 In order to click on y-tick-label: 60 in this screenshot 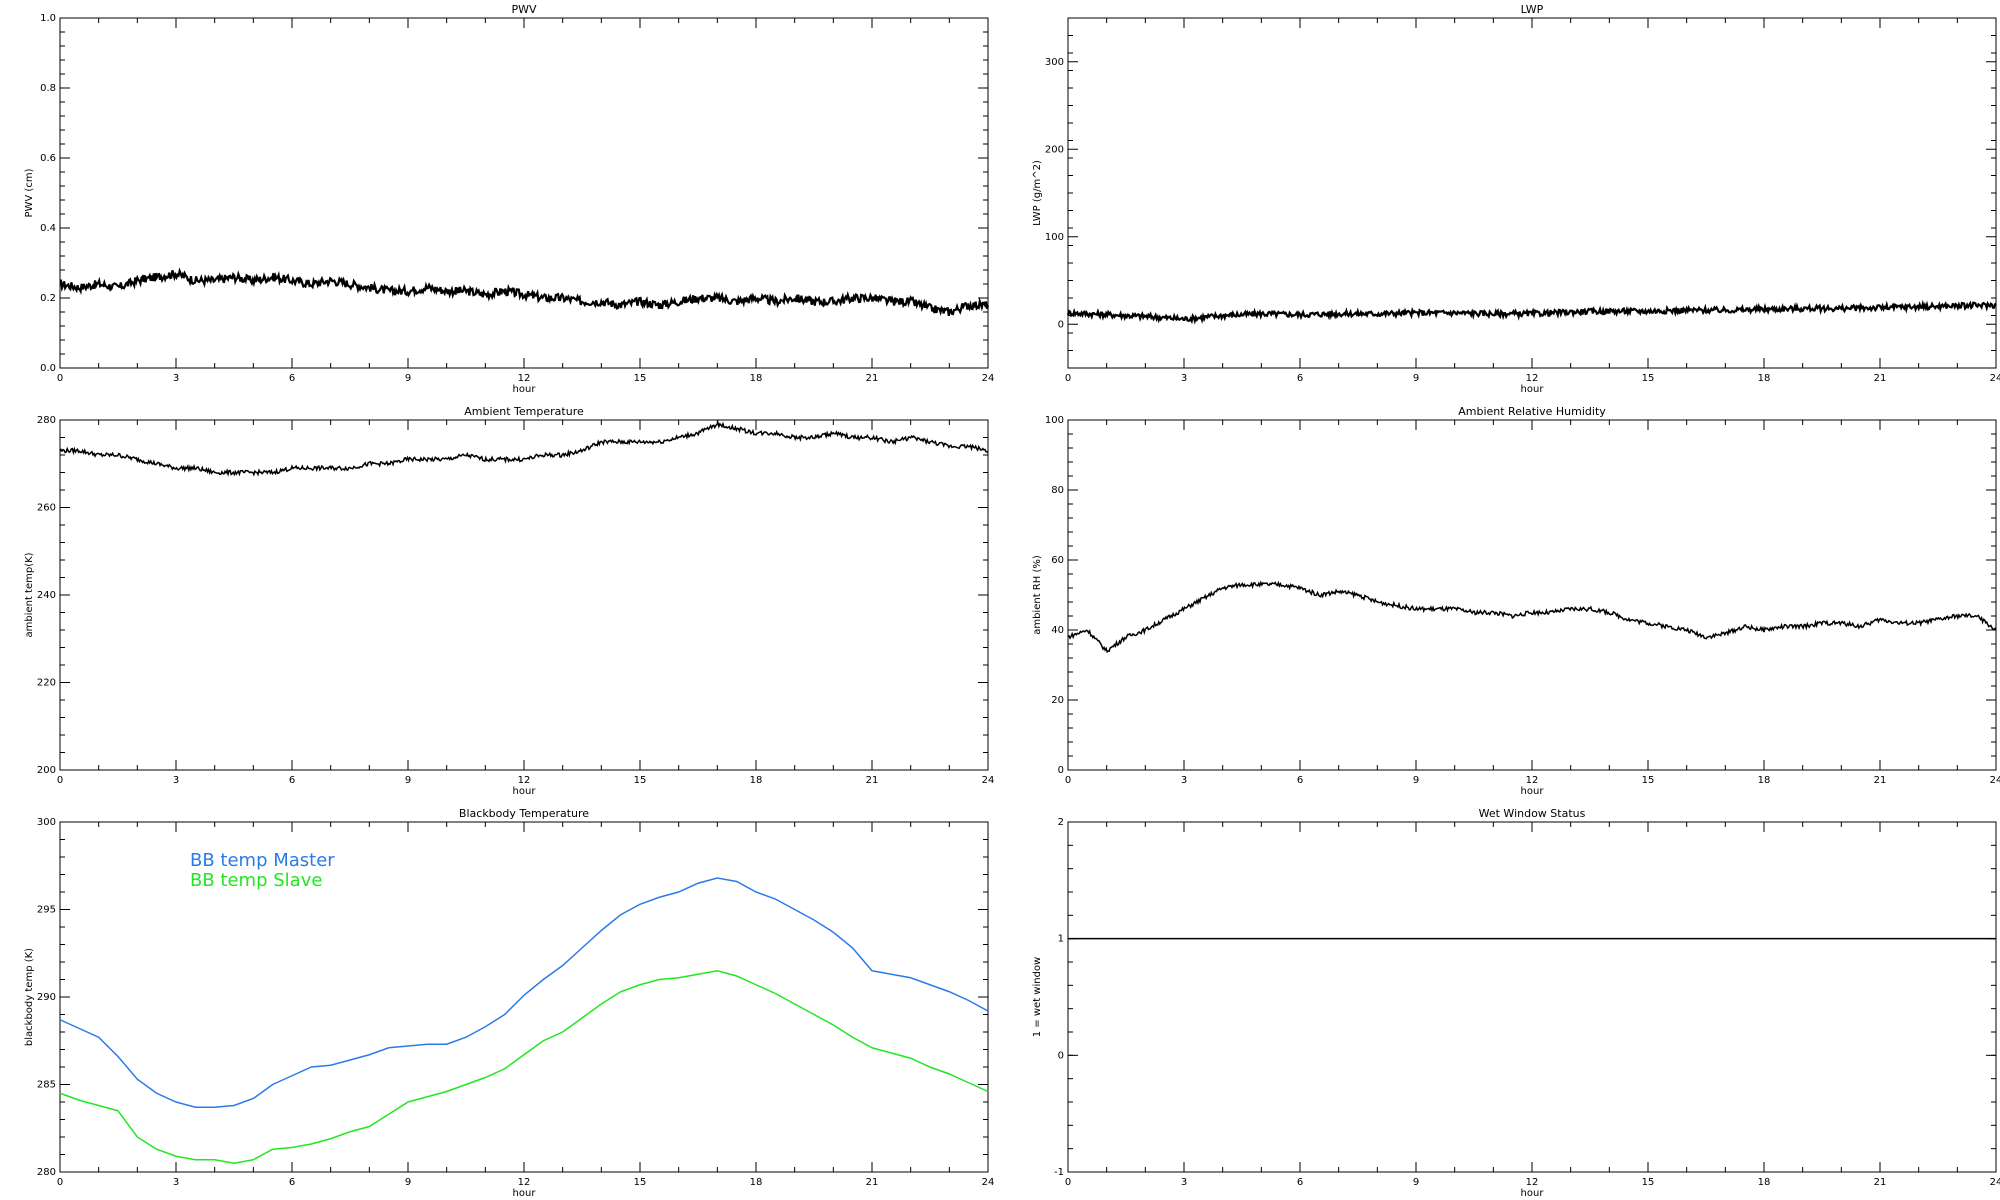, I will do `click(1057, 560)`.